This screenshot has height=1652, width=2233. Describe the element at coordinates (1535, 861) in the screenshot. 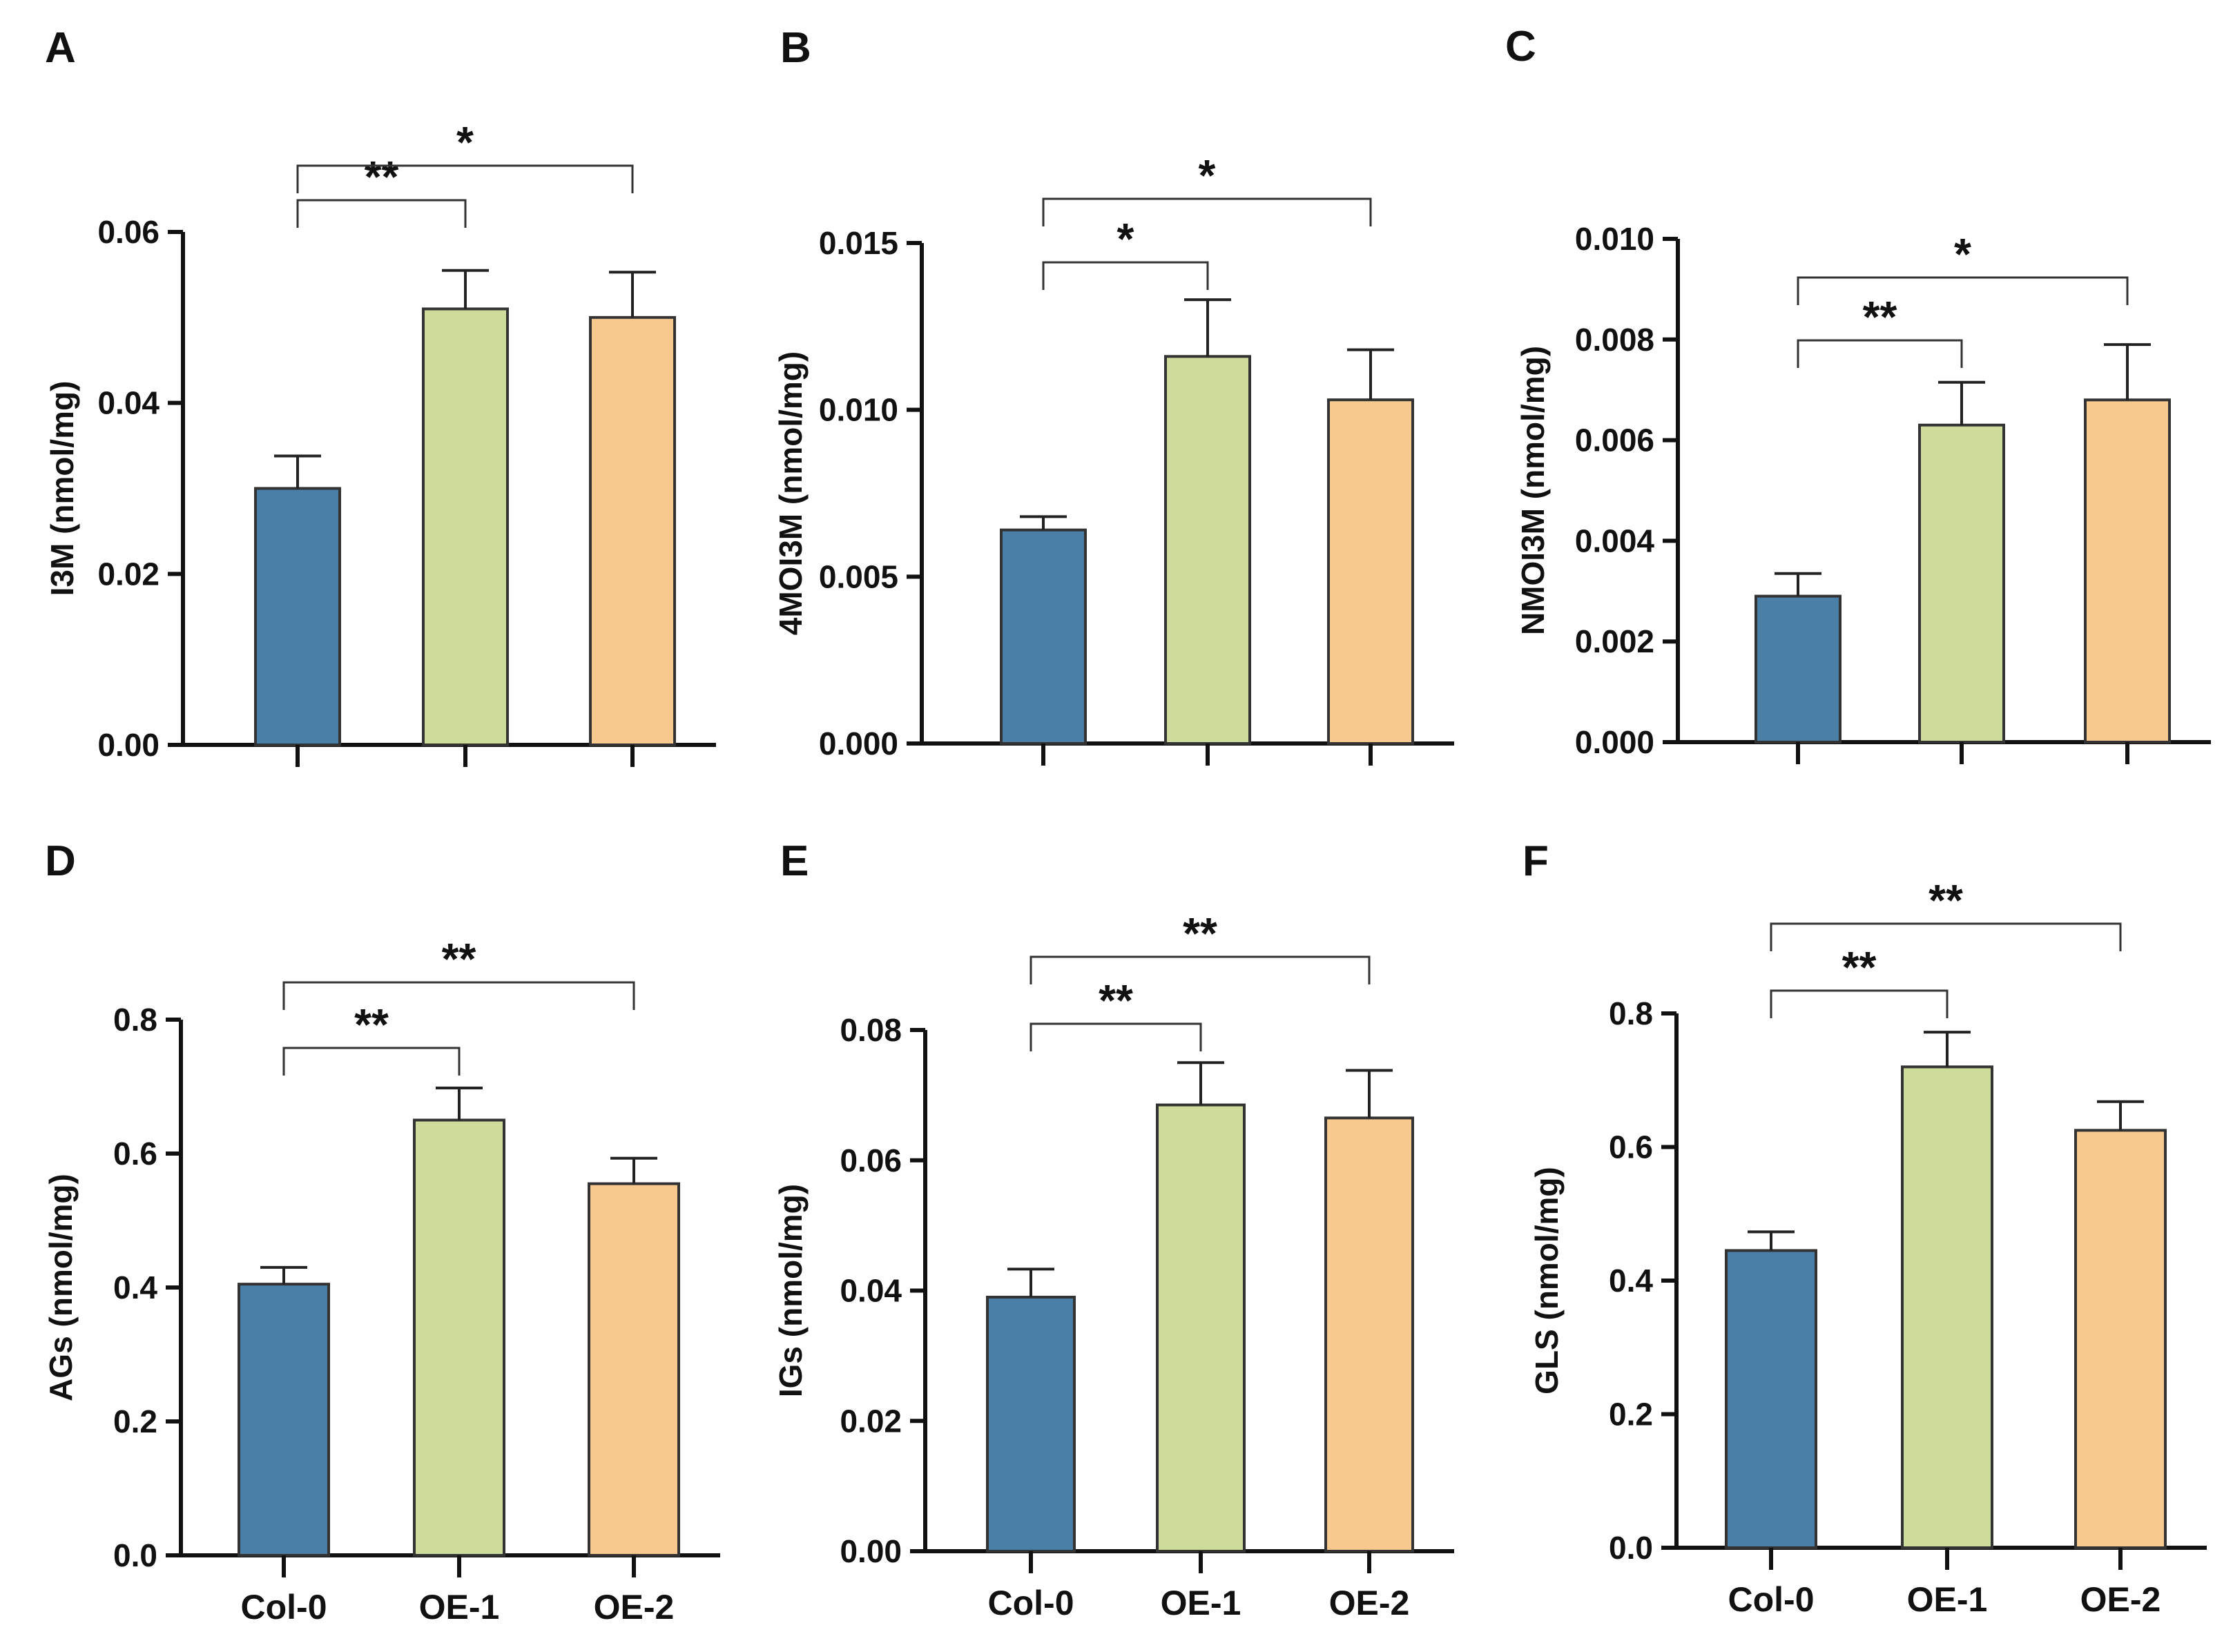

I see `panel-label: F` at that location.